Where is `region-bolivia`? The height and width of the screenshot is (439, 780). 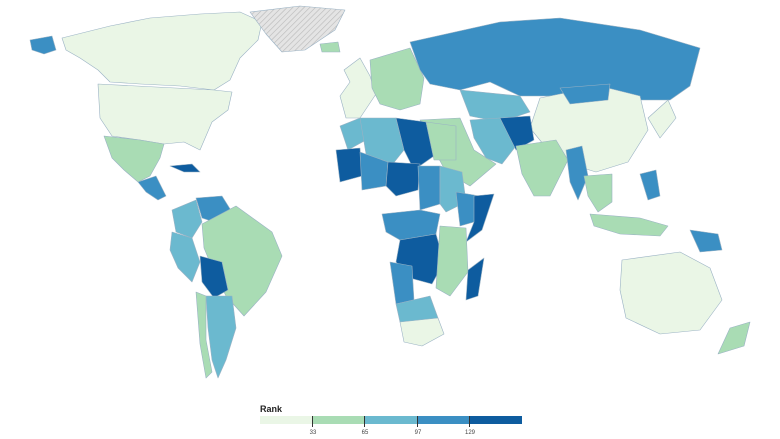
region-bolivia is located at coordinates (214, 277).